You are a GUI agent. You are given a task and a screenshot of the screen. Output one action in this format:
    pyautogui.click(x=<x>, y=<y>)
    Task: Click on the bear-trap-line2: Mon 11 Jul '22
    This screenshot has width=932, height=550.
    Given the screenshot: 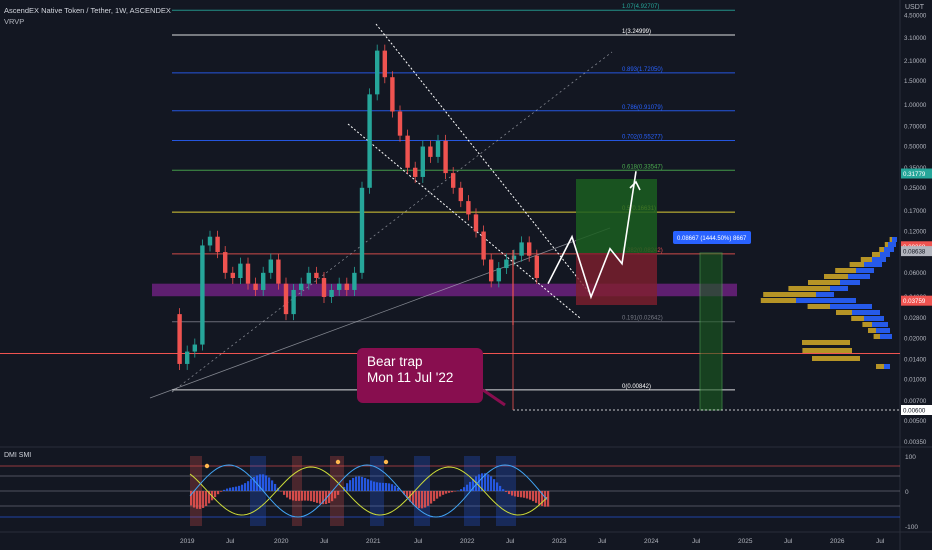 What is the action you would take?
    pyautogui.click(x=410, y=377)
    